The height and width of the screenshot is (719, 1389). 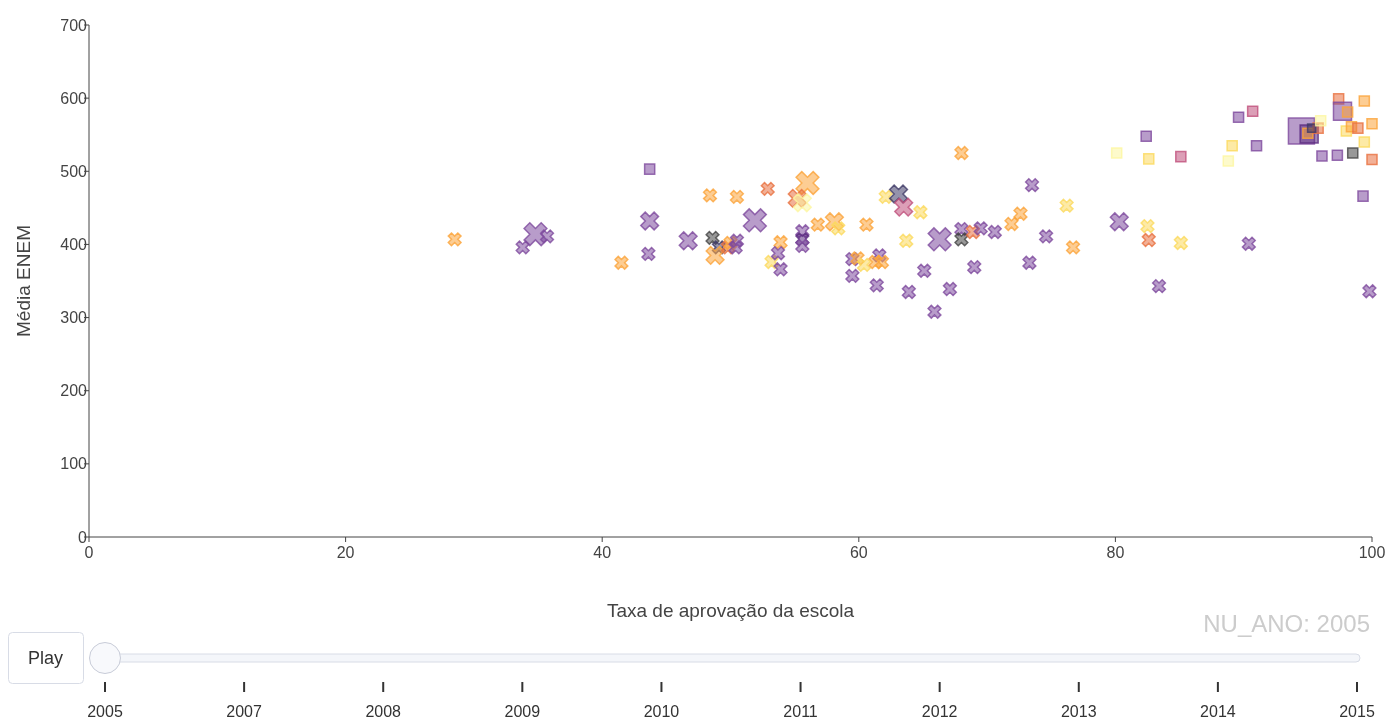 I want to click on y-axis-title: Média ENEM, so click(x=23, y=281).